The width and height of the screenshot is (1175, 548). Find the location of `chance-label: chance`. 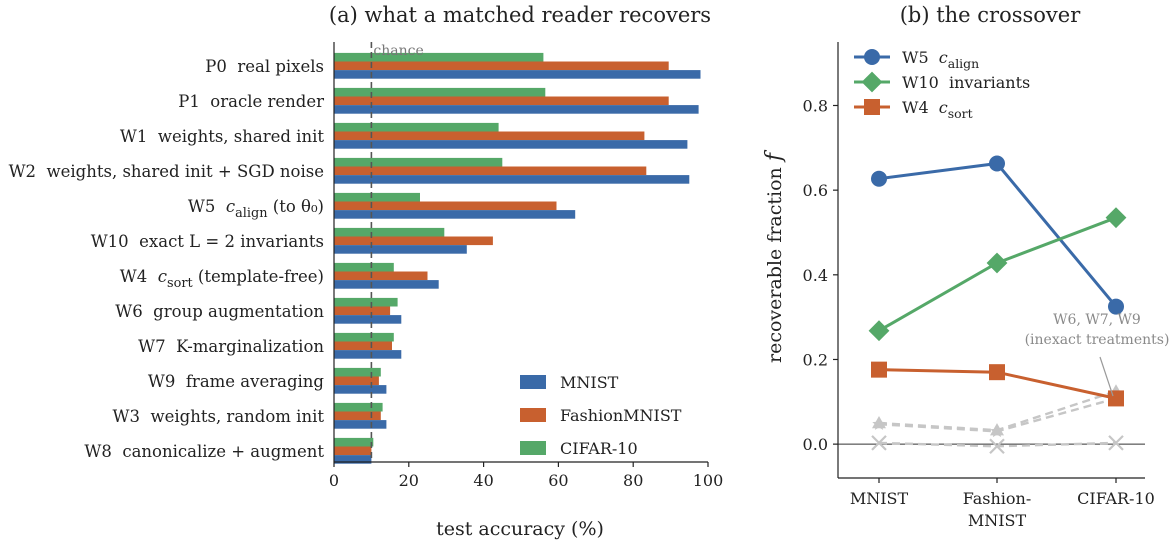

chance-label: chance is located at coordinates (398, 51).